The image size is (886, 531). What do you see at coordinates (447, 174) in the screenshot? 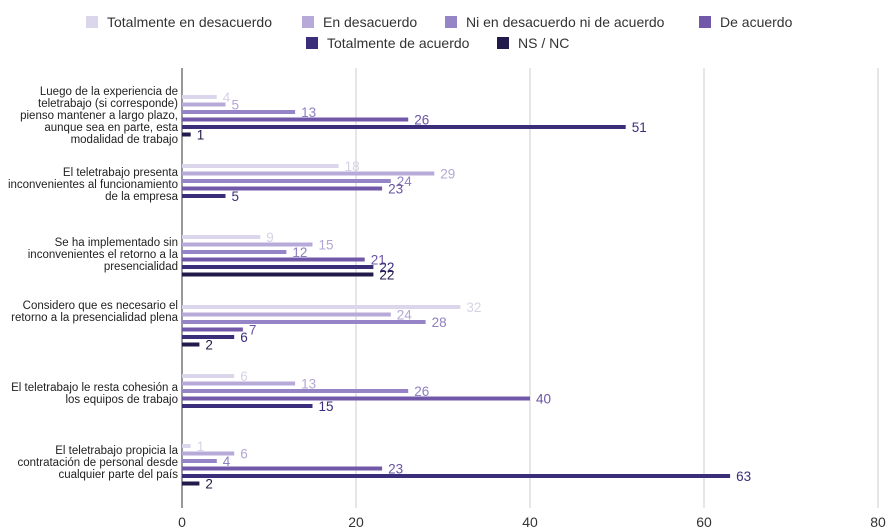
I see `value-label-en-desacuerdo-2: 29` at bounding box center [447, 174].